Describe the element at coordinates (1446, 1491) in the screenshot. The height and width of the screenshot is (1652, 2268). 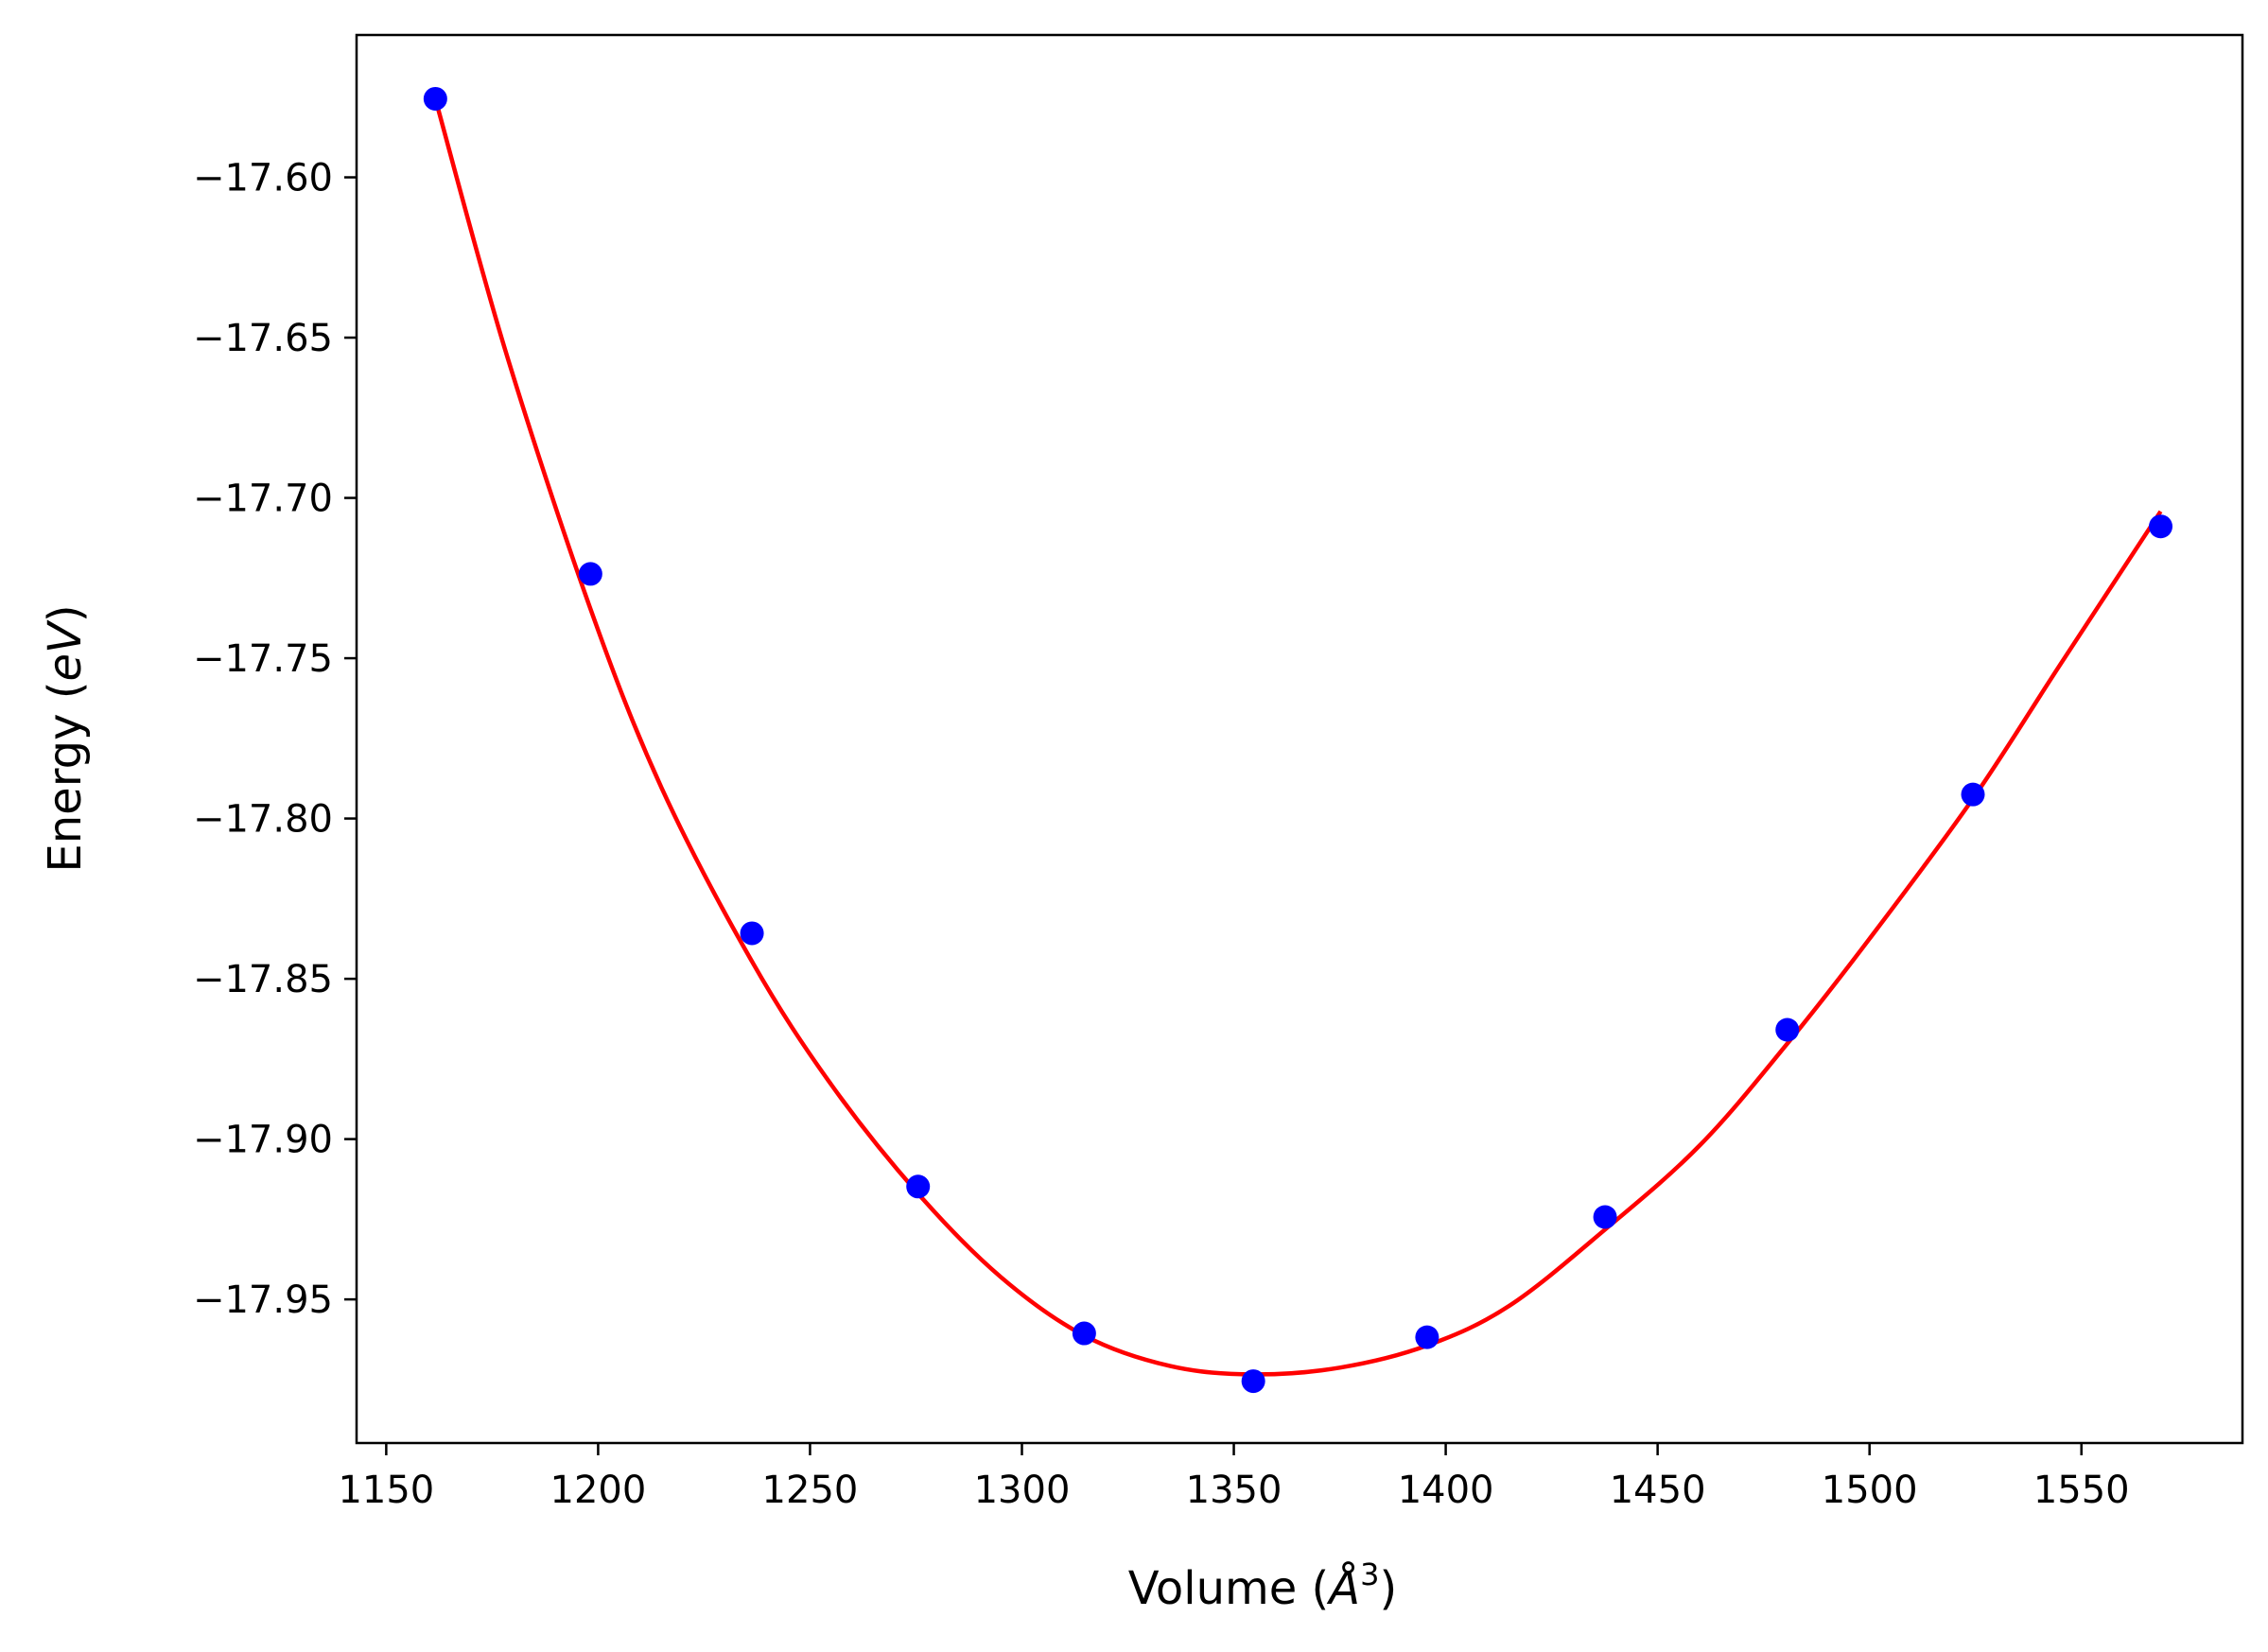
I see `x-tick-label: 1400` at that location.